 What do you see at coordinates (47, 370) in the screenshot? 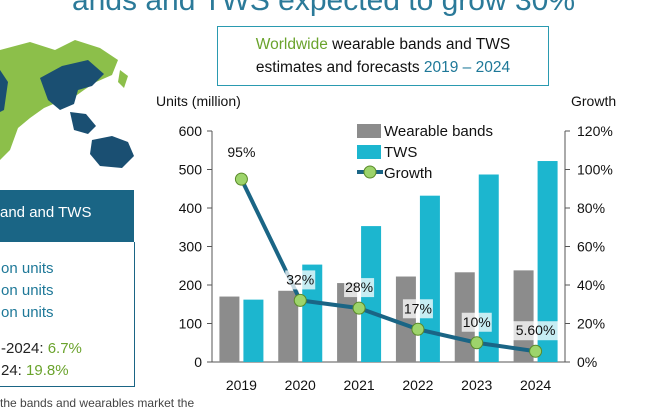
I see `cagr-value-2: 19.8%` at bounding box center [47, 370].